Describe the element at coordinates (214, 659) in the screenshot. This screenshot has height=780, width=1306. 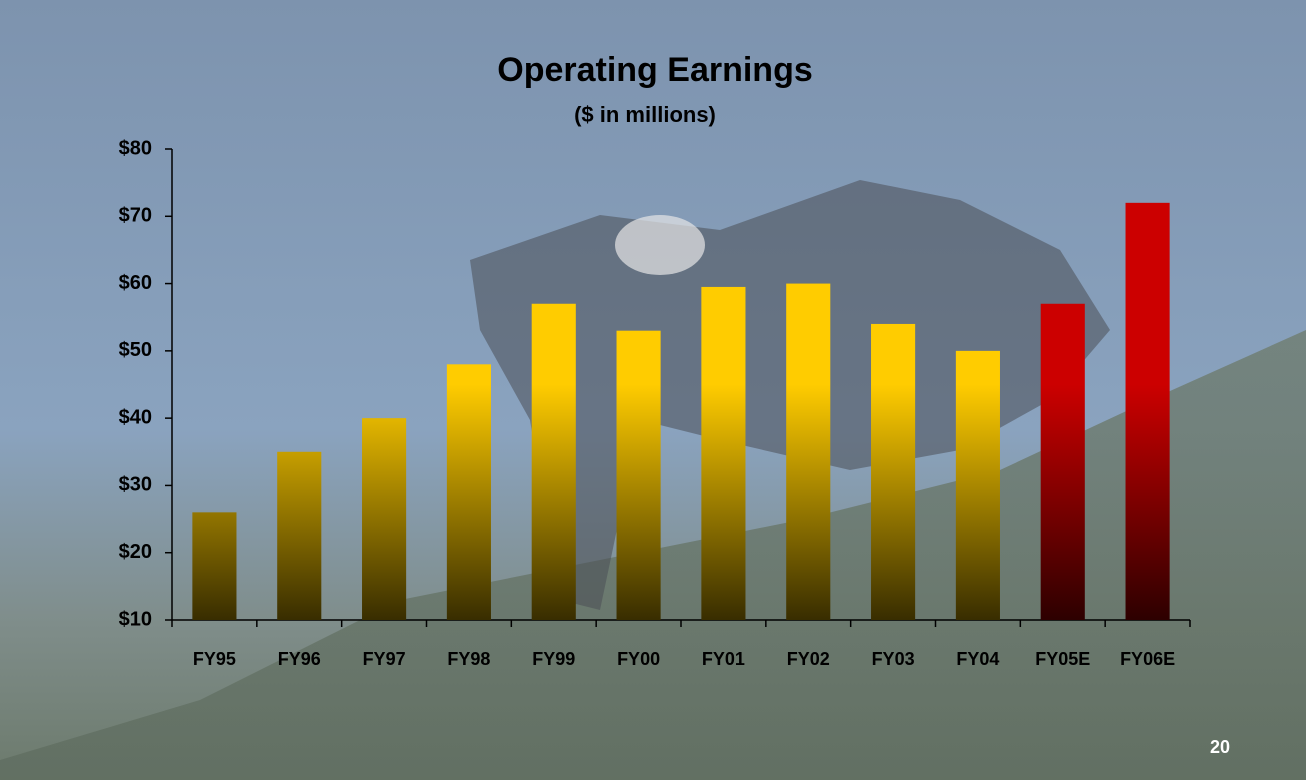
I see `x-tick-label: FY95` at that location.